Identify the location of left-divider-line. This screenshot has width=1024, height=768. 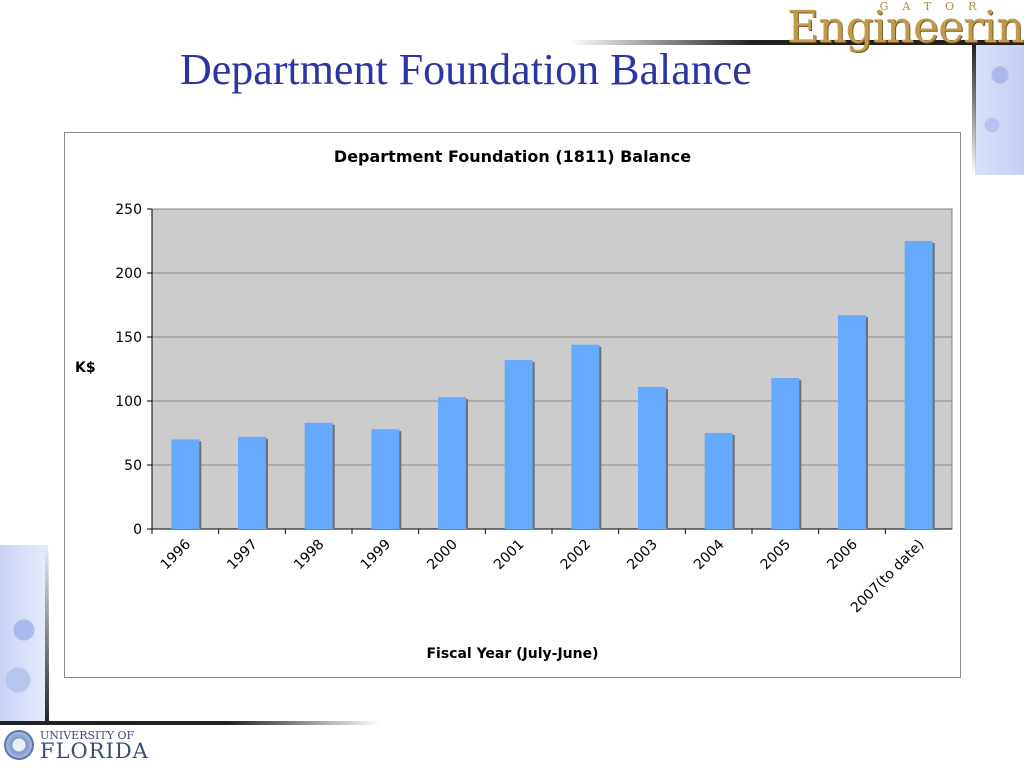
(47, 635).